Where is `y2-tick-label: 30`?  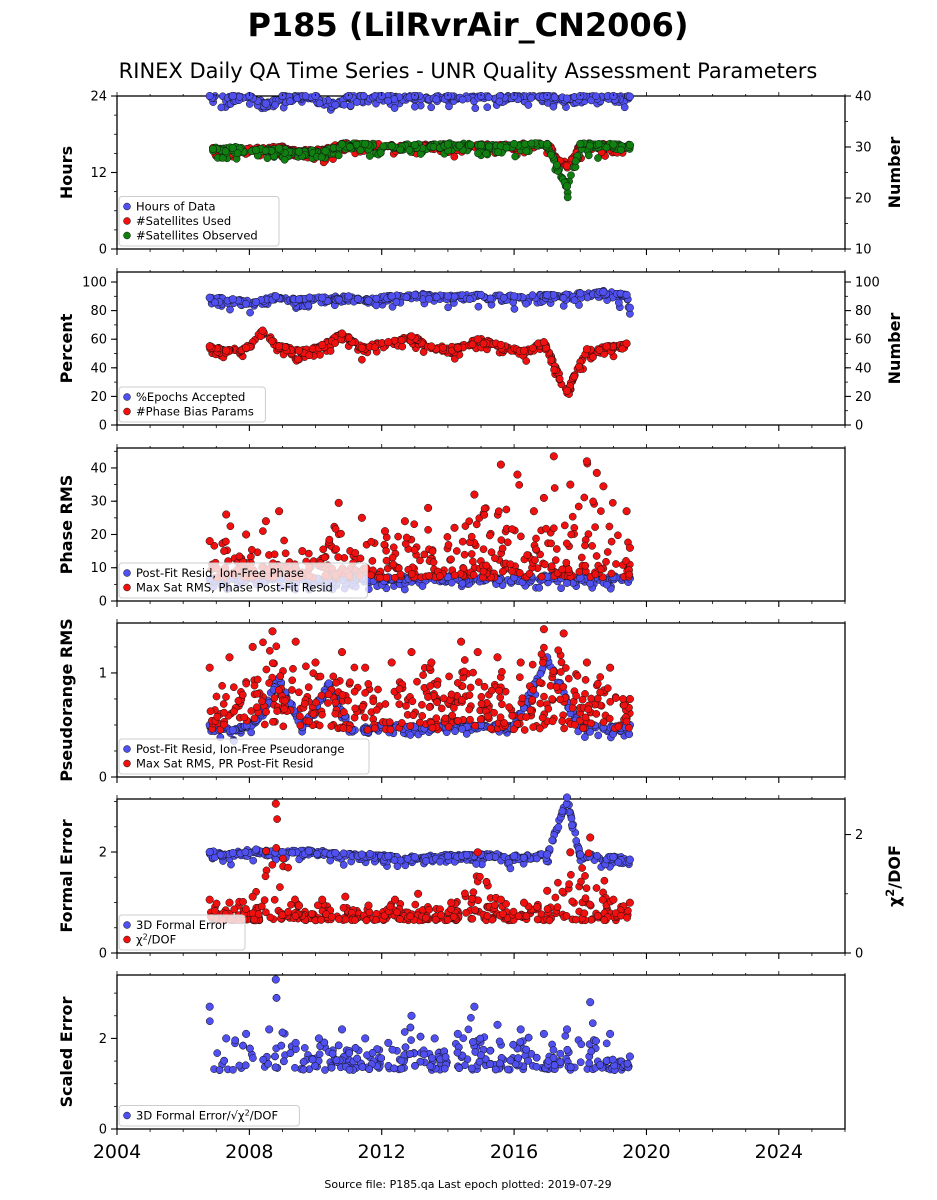
y2-tick-label: 30 is located at coordinates (863, 148).